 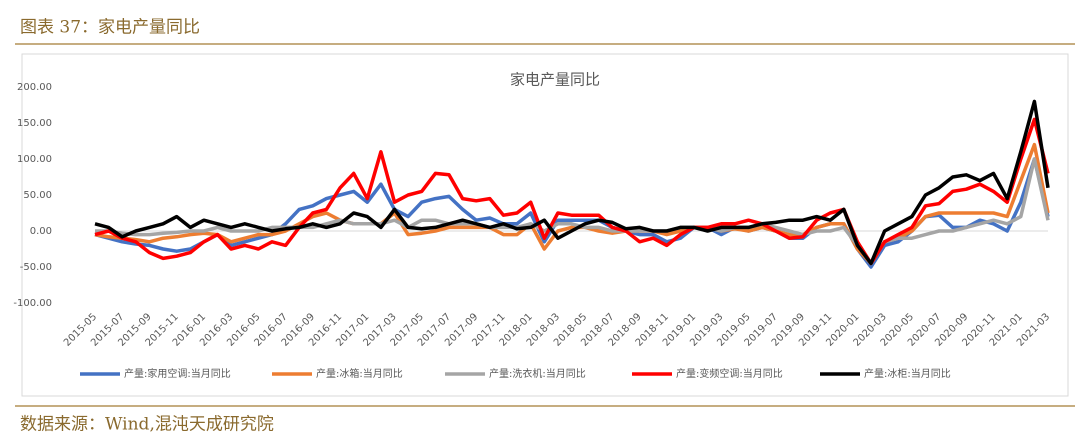 What do you see at coordinates (34, 159) in the screenshot?
I see `y-tick-label: 100.00` at bounding box center [34, 159].